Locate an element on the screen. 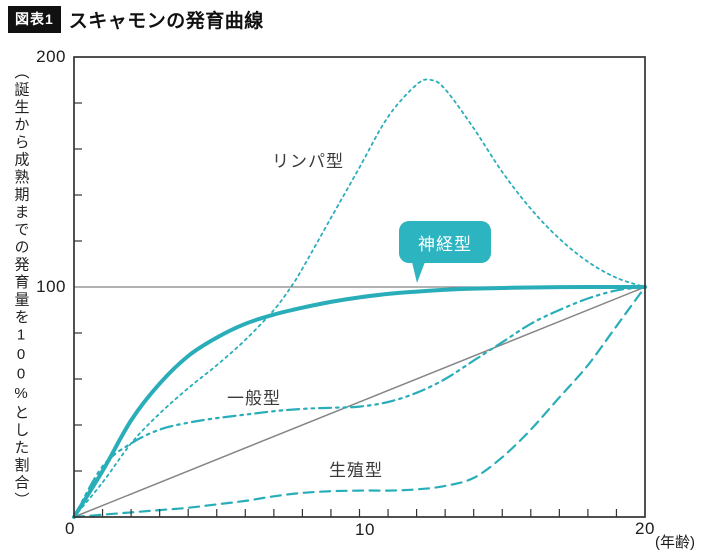  x-tick-10: 10 is located at coordinates (365, 529).